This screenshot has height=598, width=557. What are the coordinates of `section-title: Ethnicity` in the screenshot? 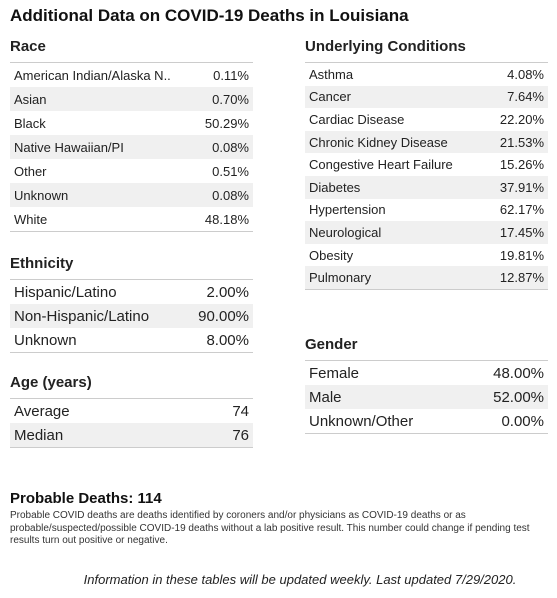 It's located at (42, 263).